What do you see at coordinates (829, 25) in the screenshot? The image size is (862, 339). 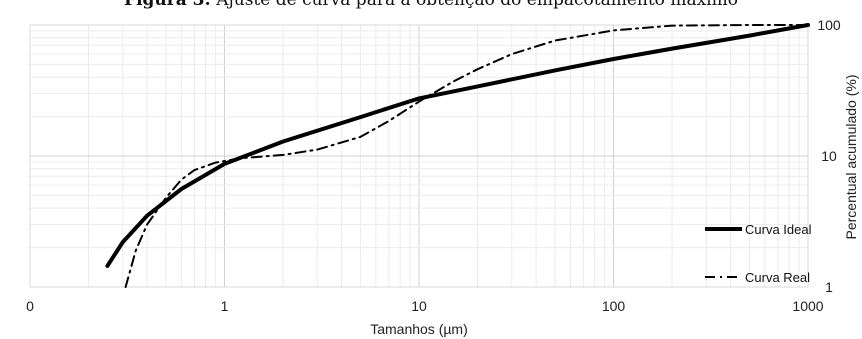 I see `y-tick-label: 100` at bounding box center [829, 25].